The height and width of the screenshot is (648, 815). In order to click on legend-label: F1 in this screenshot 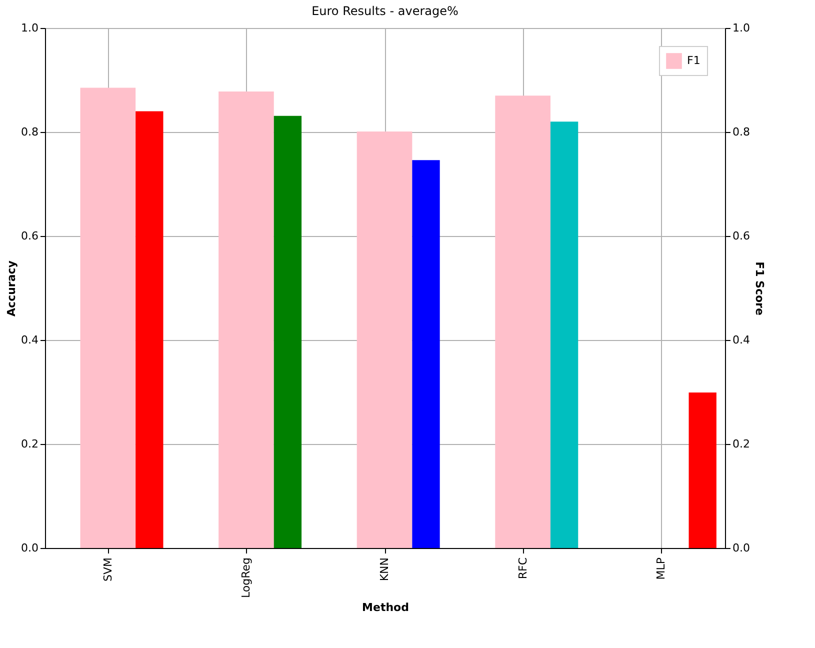, I will do `click(693, 60)`.